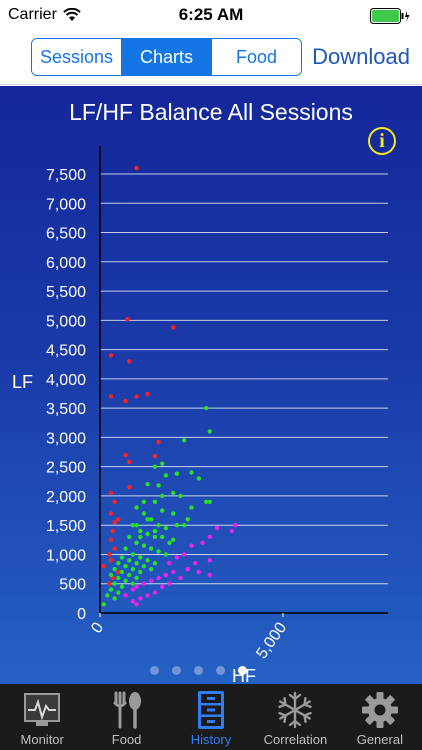 This screenshot has width=422, height=750. I want to click on y-tick-label: 4,000, so click(66, 380).